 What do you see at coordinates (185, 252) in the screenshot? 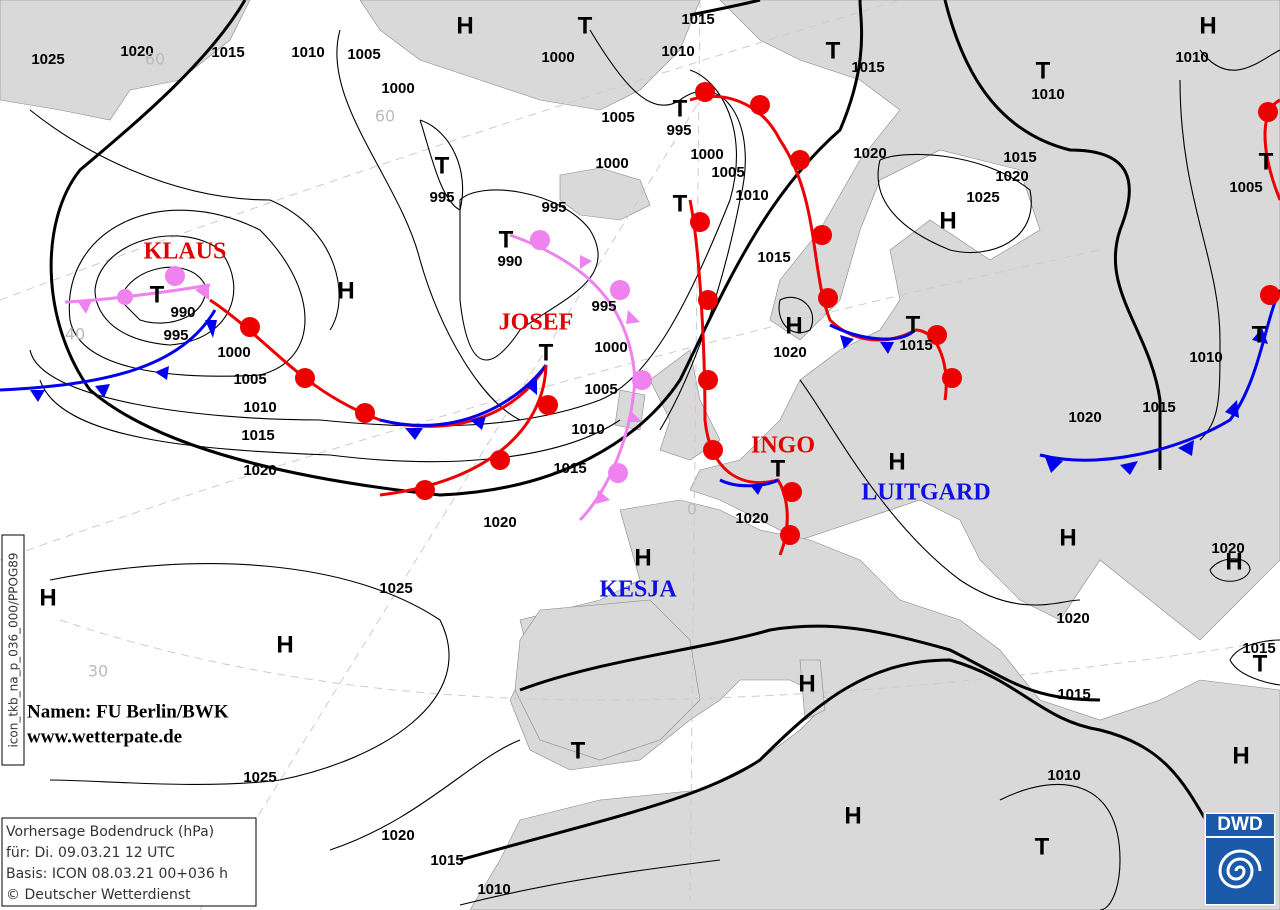
I see `system-name: KLAUS` at bounding box center [185, 252].